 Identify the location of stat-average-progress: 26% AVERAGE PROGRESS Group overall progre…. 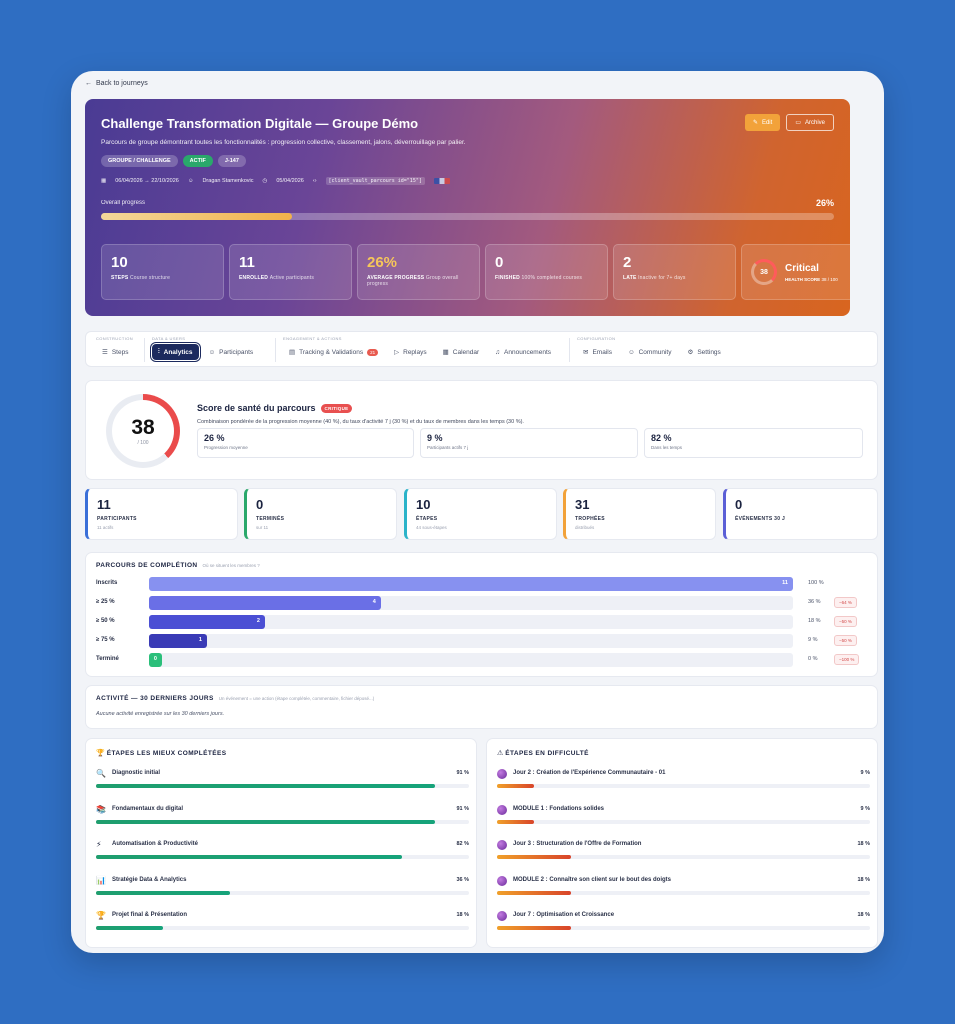
(418, 272).